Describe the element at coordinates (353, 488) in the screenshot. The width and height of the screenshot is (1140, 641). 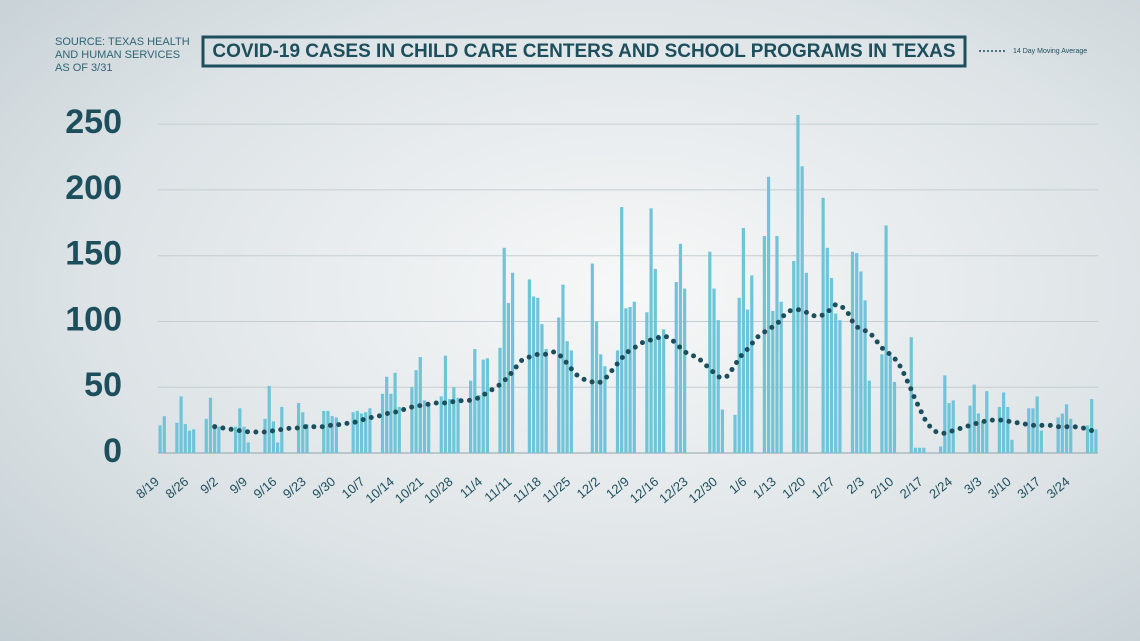
I see `x-tick-label: 10/7` at that location.